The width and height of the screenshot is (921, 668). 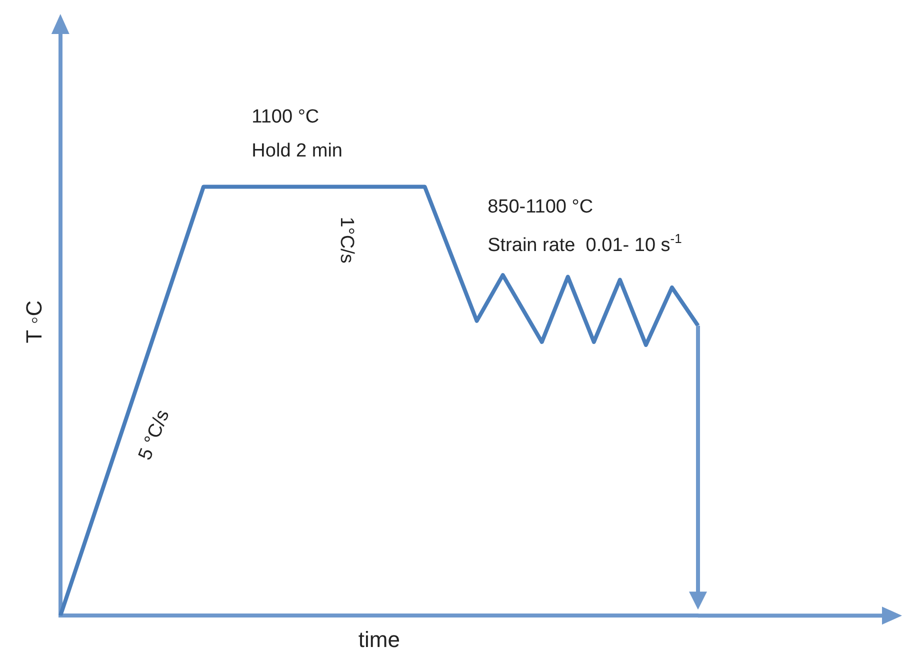 I want to click on text: Hold 2 min, so click(x=297, y=151).